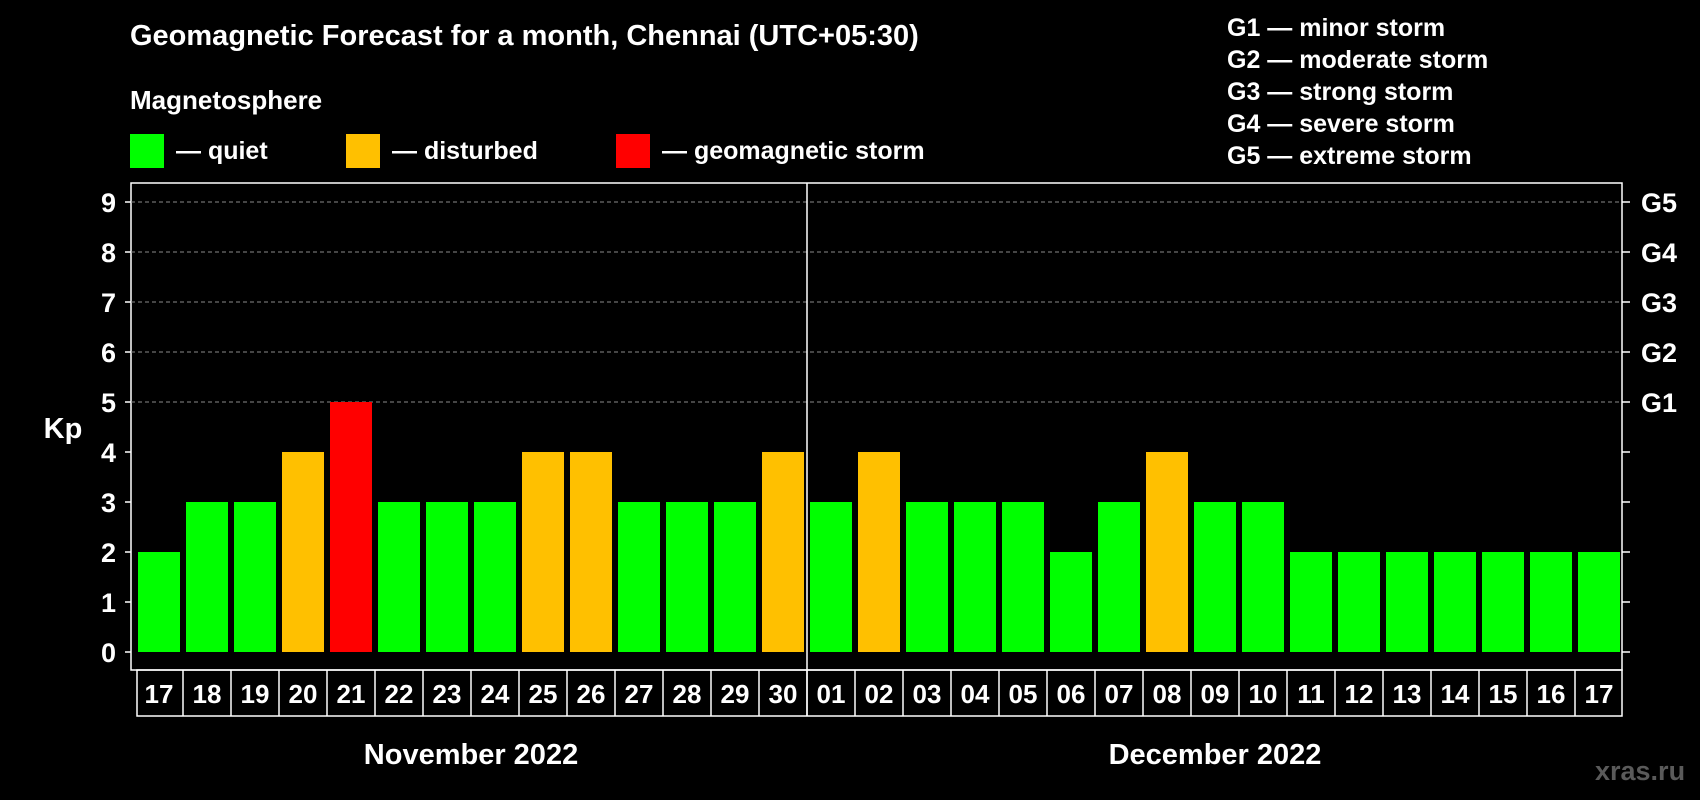  Describe the element at coordinates (147, 151) in the screenshot. I see `legend-swatch-quiet` at that location.